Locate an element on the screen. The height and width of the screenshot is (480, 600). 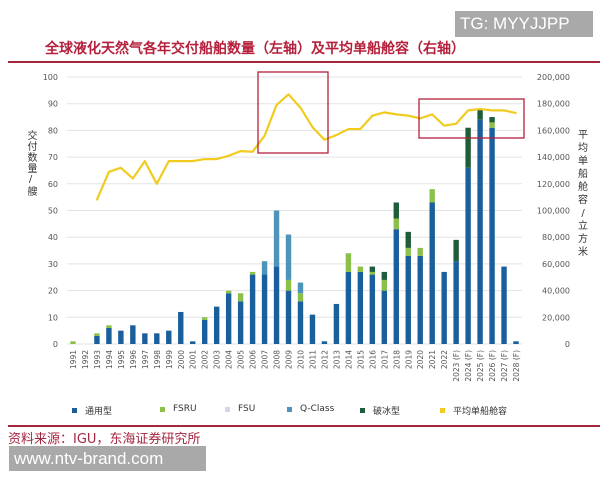
x-tick-label: 2016 is located at coordinates (372, 359).